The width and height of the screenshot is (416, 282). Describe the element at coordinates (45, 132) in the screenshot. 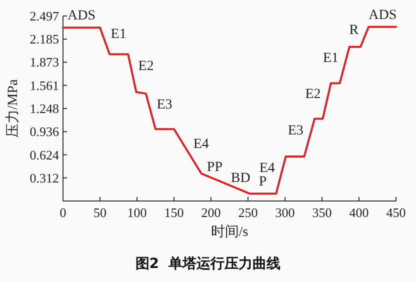

I see `y-tick-label: 0.936` at that location.